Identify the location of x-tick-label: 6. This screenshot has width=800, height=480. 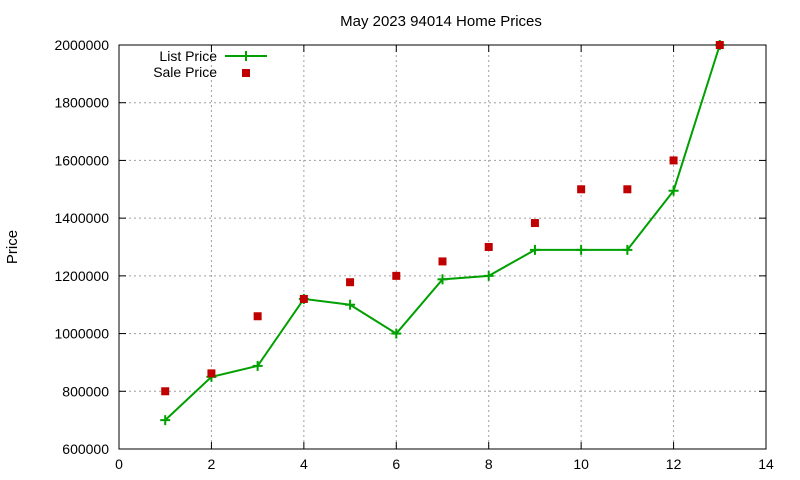
(396, 464).